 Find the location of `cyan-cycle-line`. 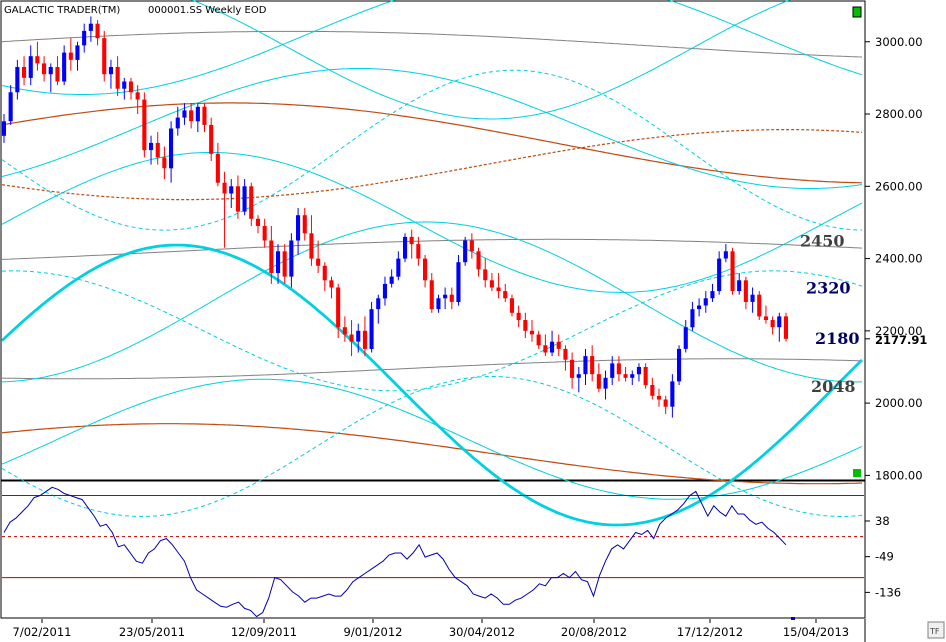

cyan-cycle-line is located at coordinates (432, 47).